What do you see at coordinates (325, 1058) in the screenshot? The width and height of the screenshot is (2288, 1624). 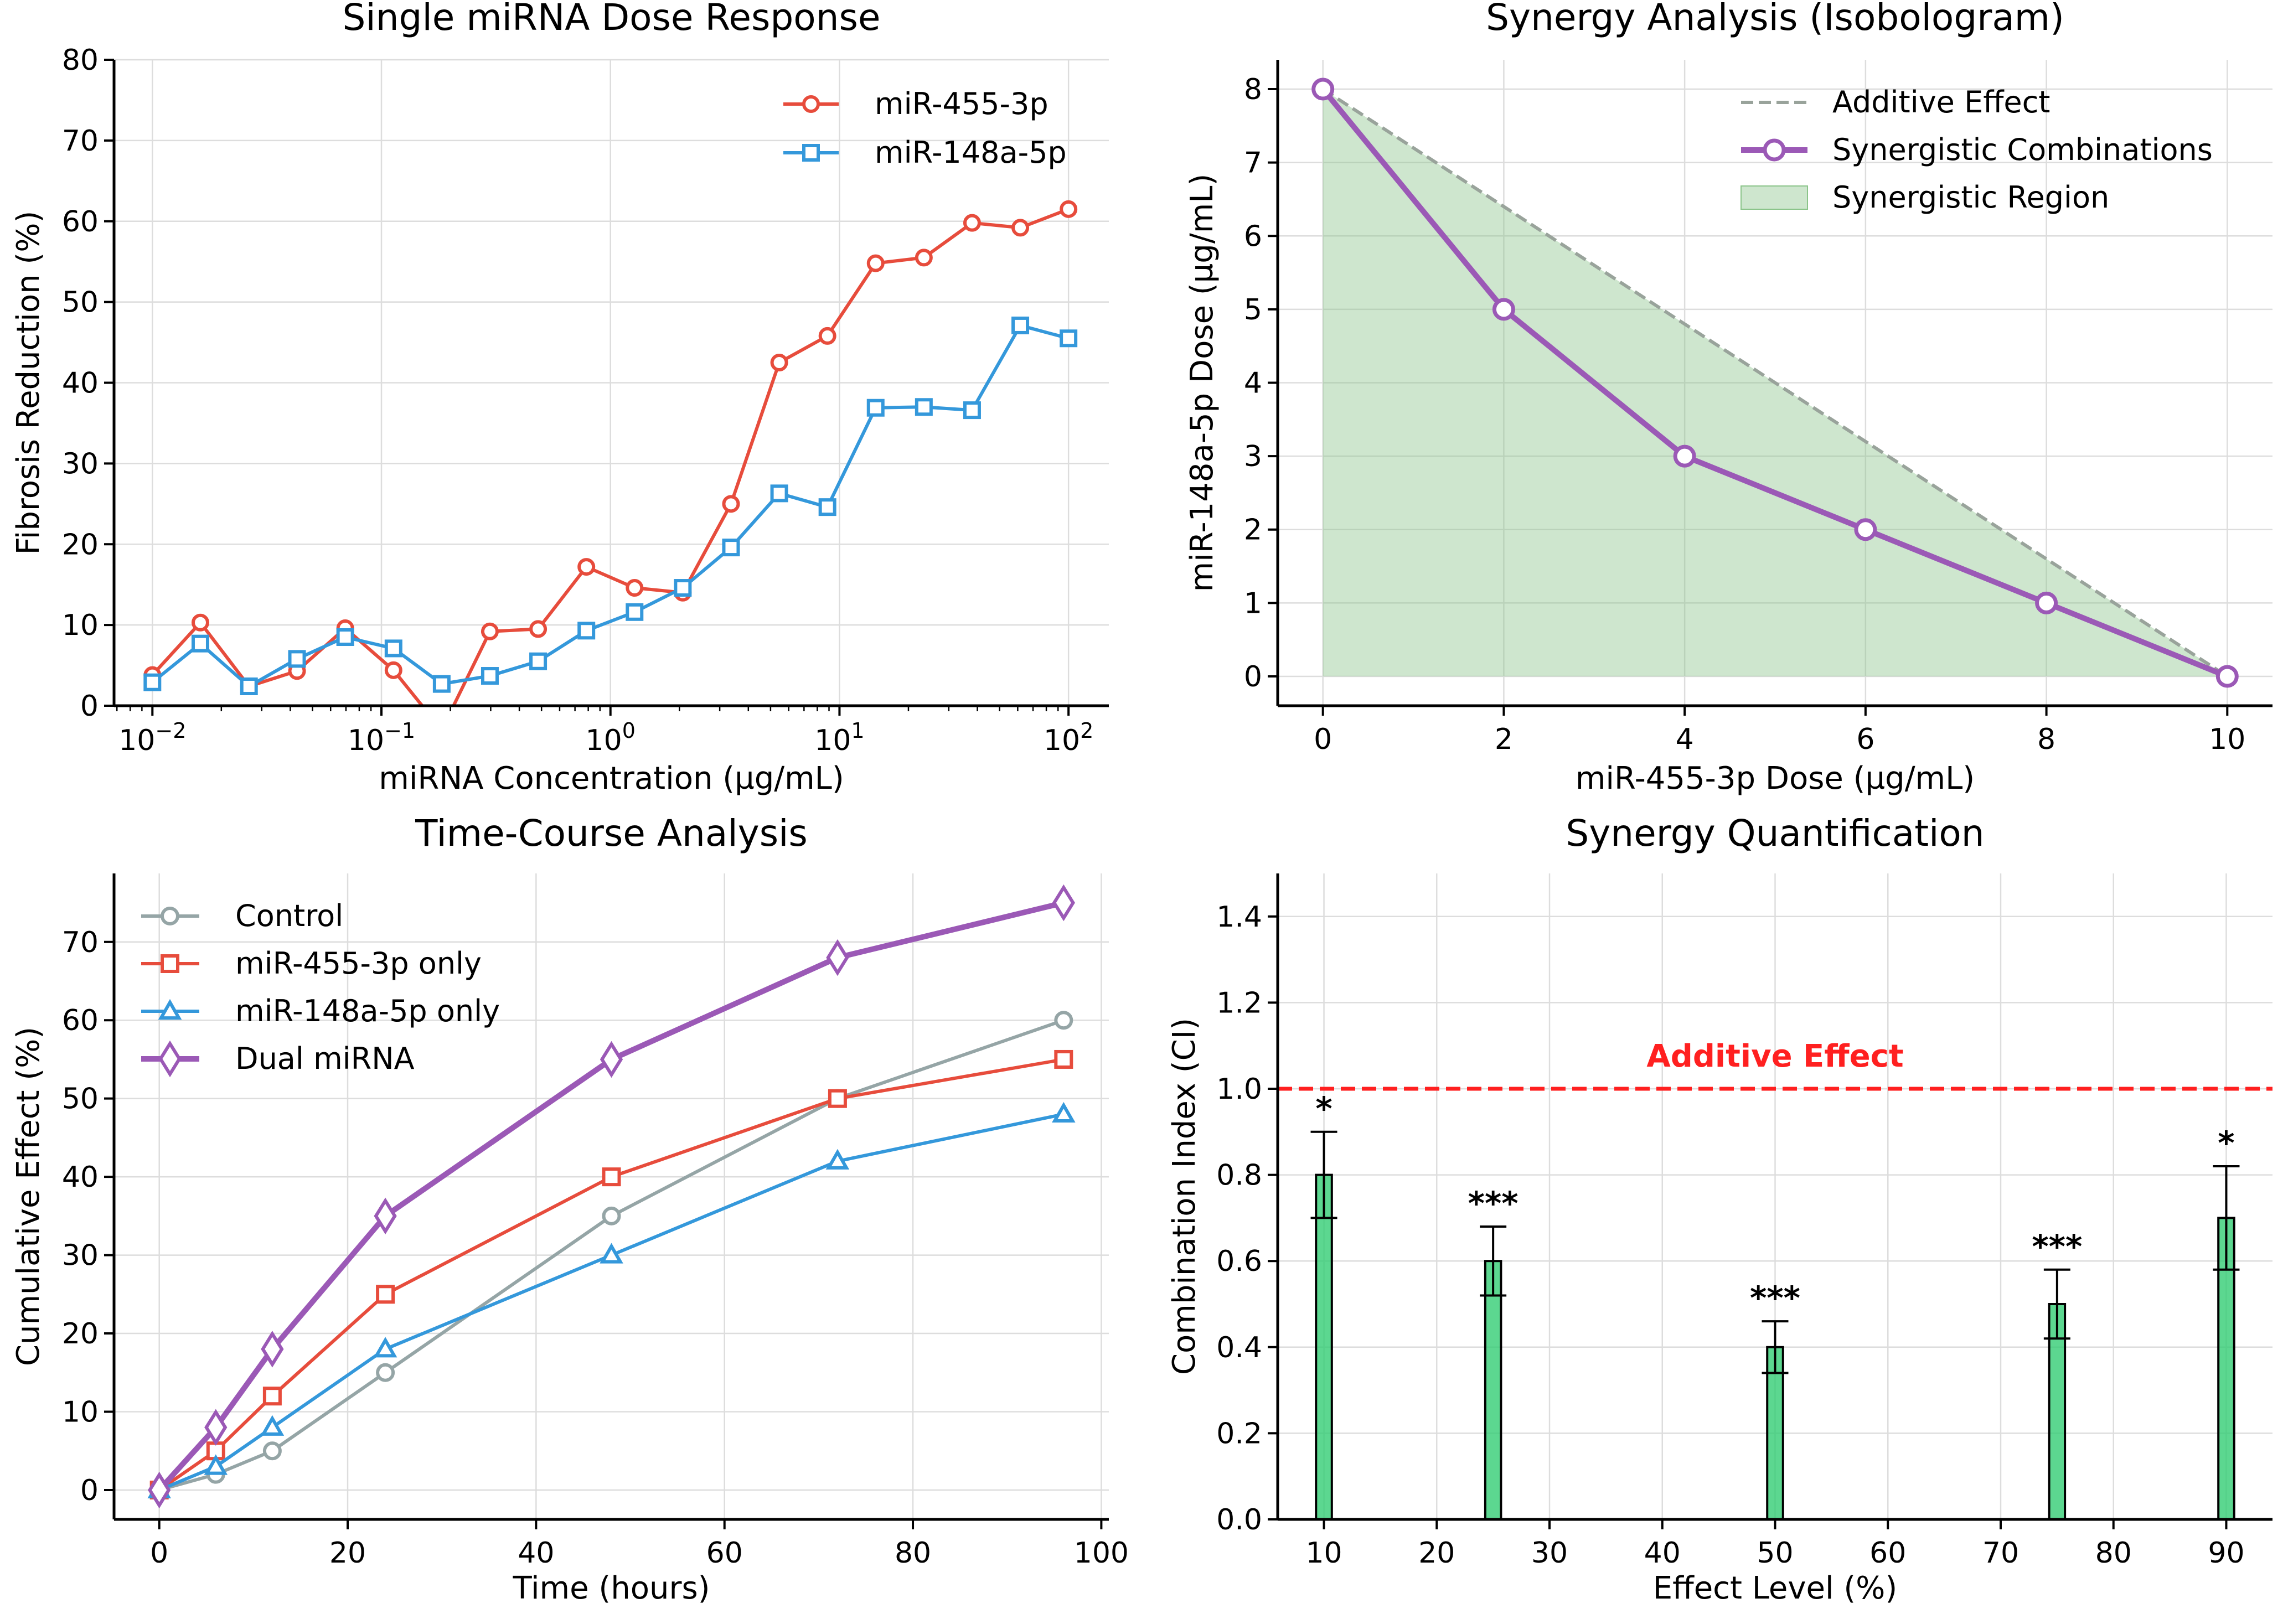 I see `time-legend-label: Dual miRNA` at bounding box center [325, 1058].